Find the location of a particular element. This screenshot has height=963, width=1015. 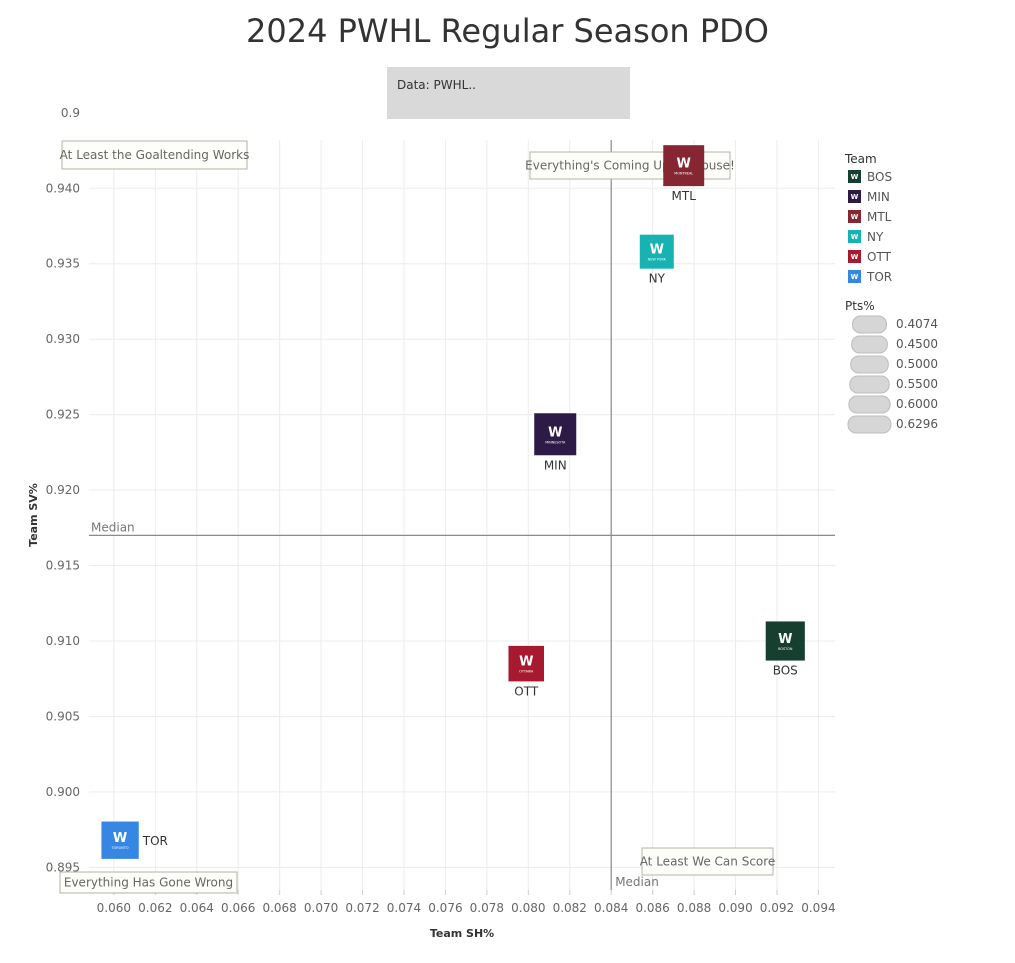

annotation-bottom-left: Everything Has Gone Wrong is located at coordinates (148, 883).